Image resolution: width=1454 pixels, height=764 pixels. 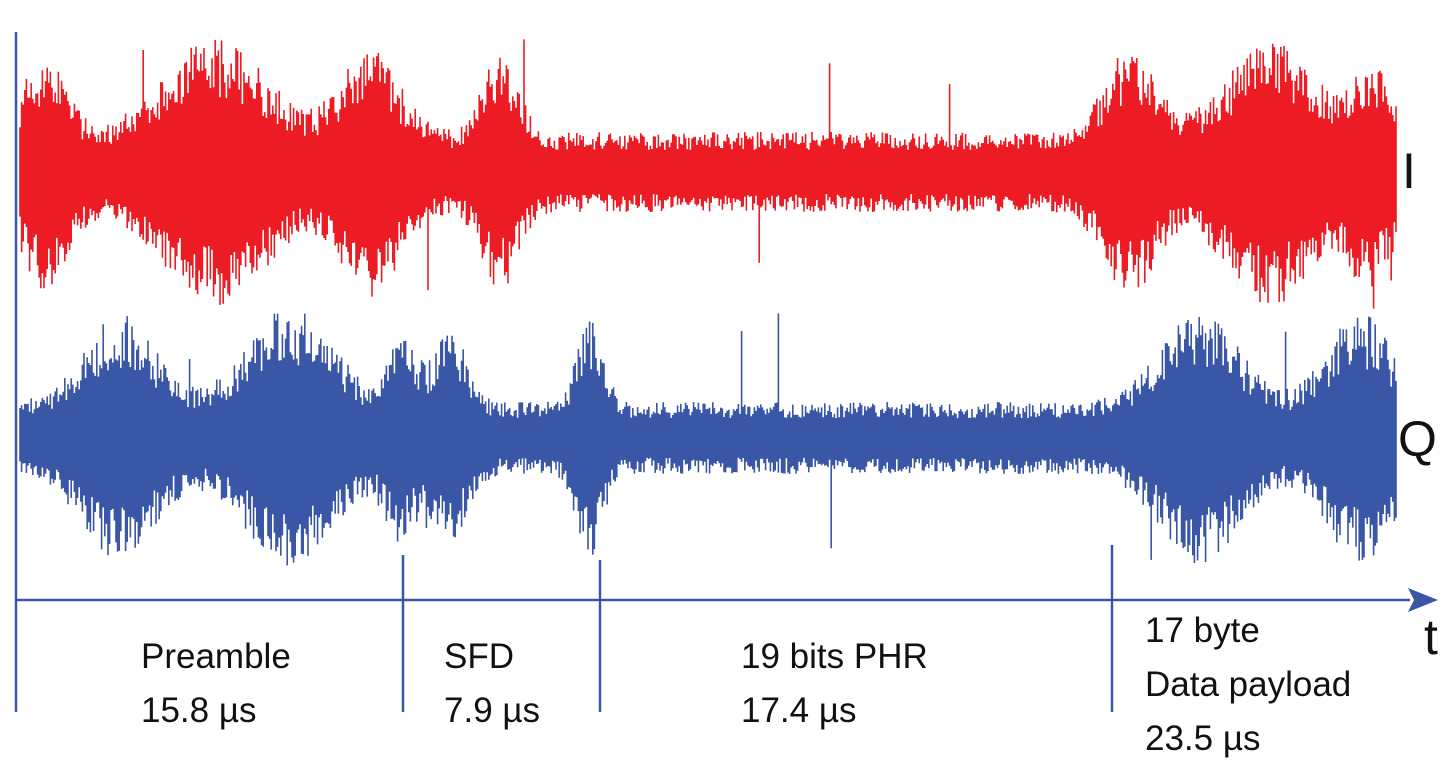 What do you see at coordinates (1431, 637) in the screenshot?
I see `time-axis-label: t` at bounding box center [1431, 637].